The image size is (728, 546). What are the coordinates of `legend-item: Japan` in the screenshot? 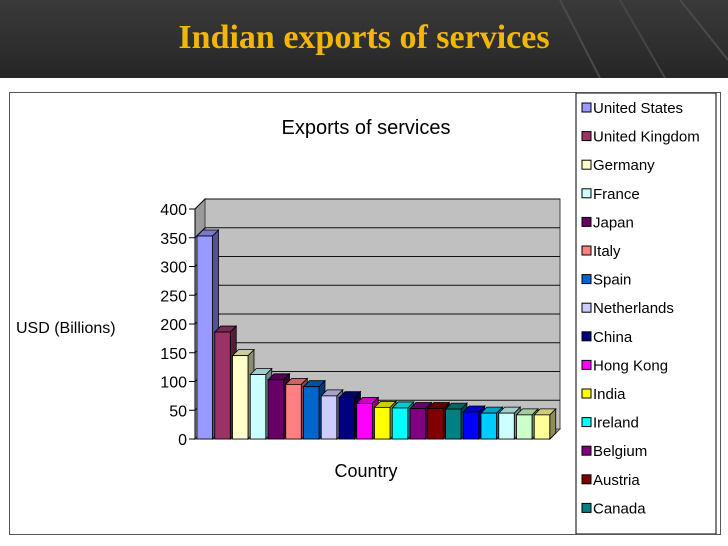 It's located at (607, 222).